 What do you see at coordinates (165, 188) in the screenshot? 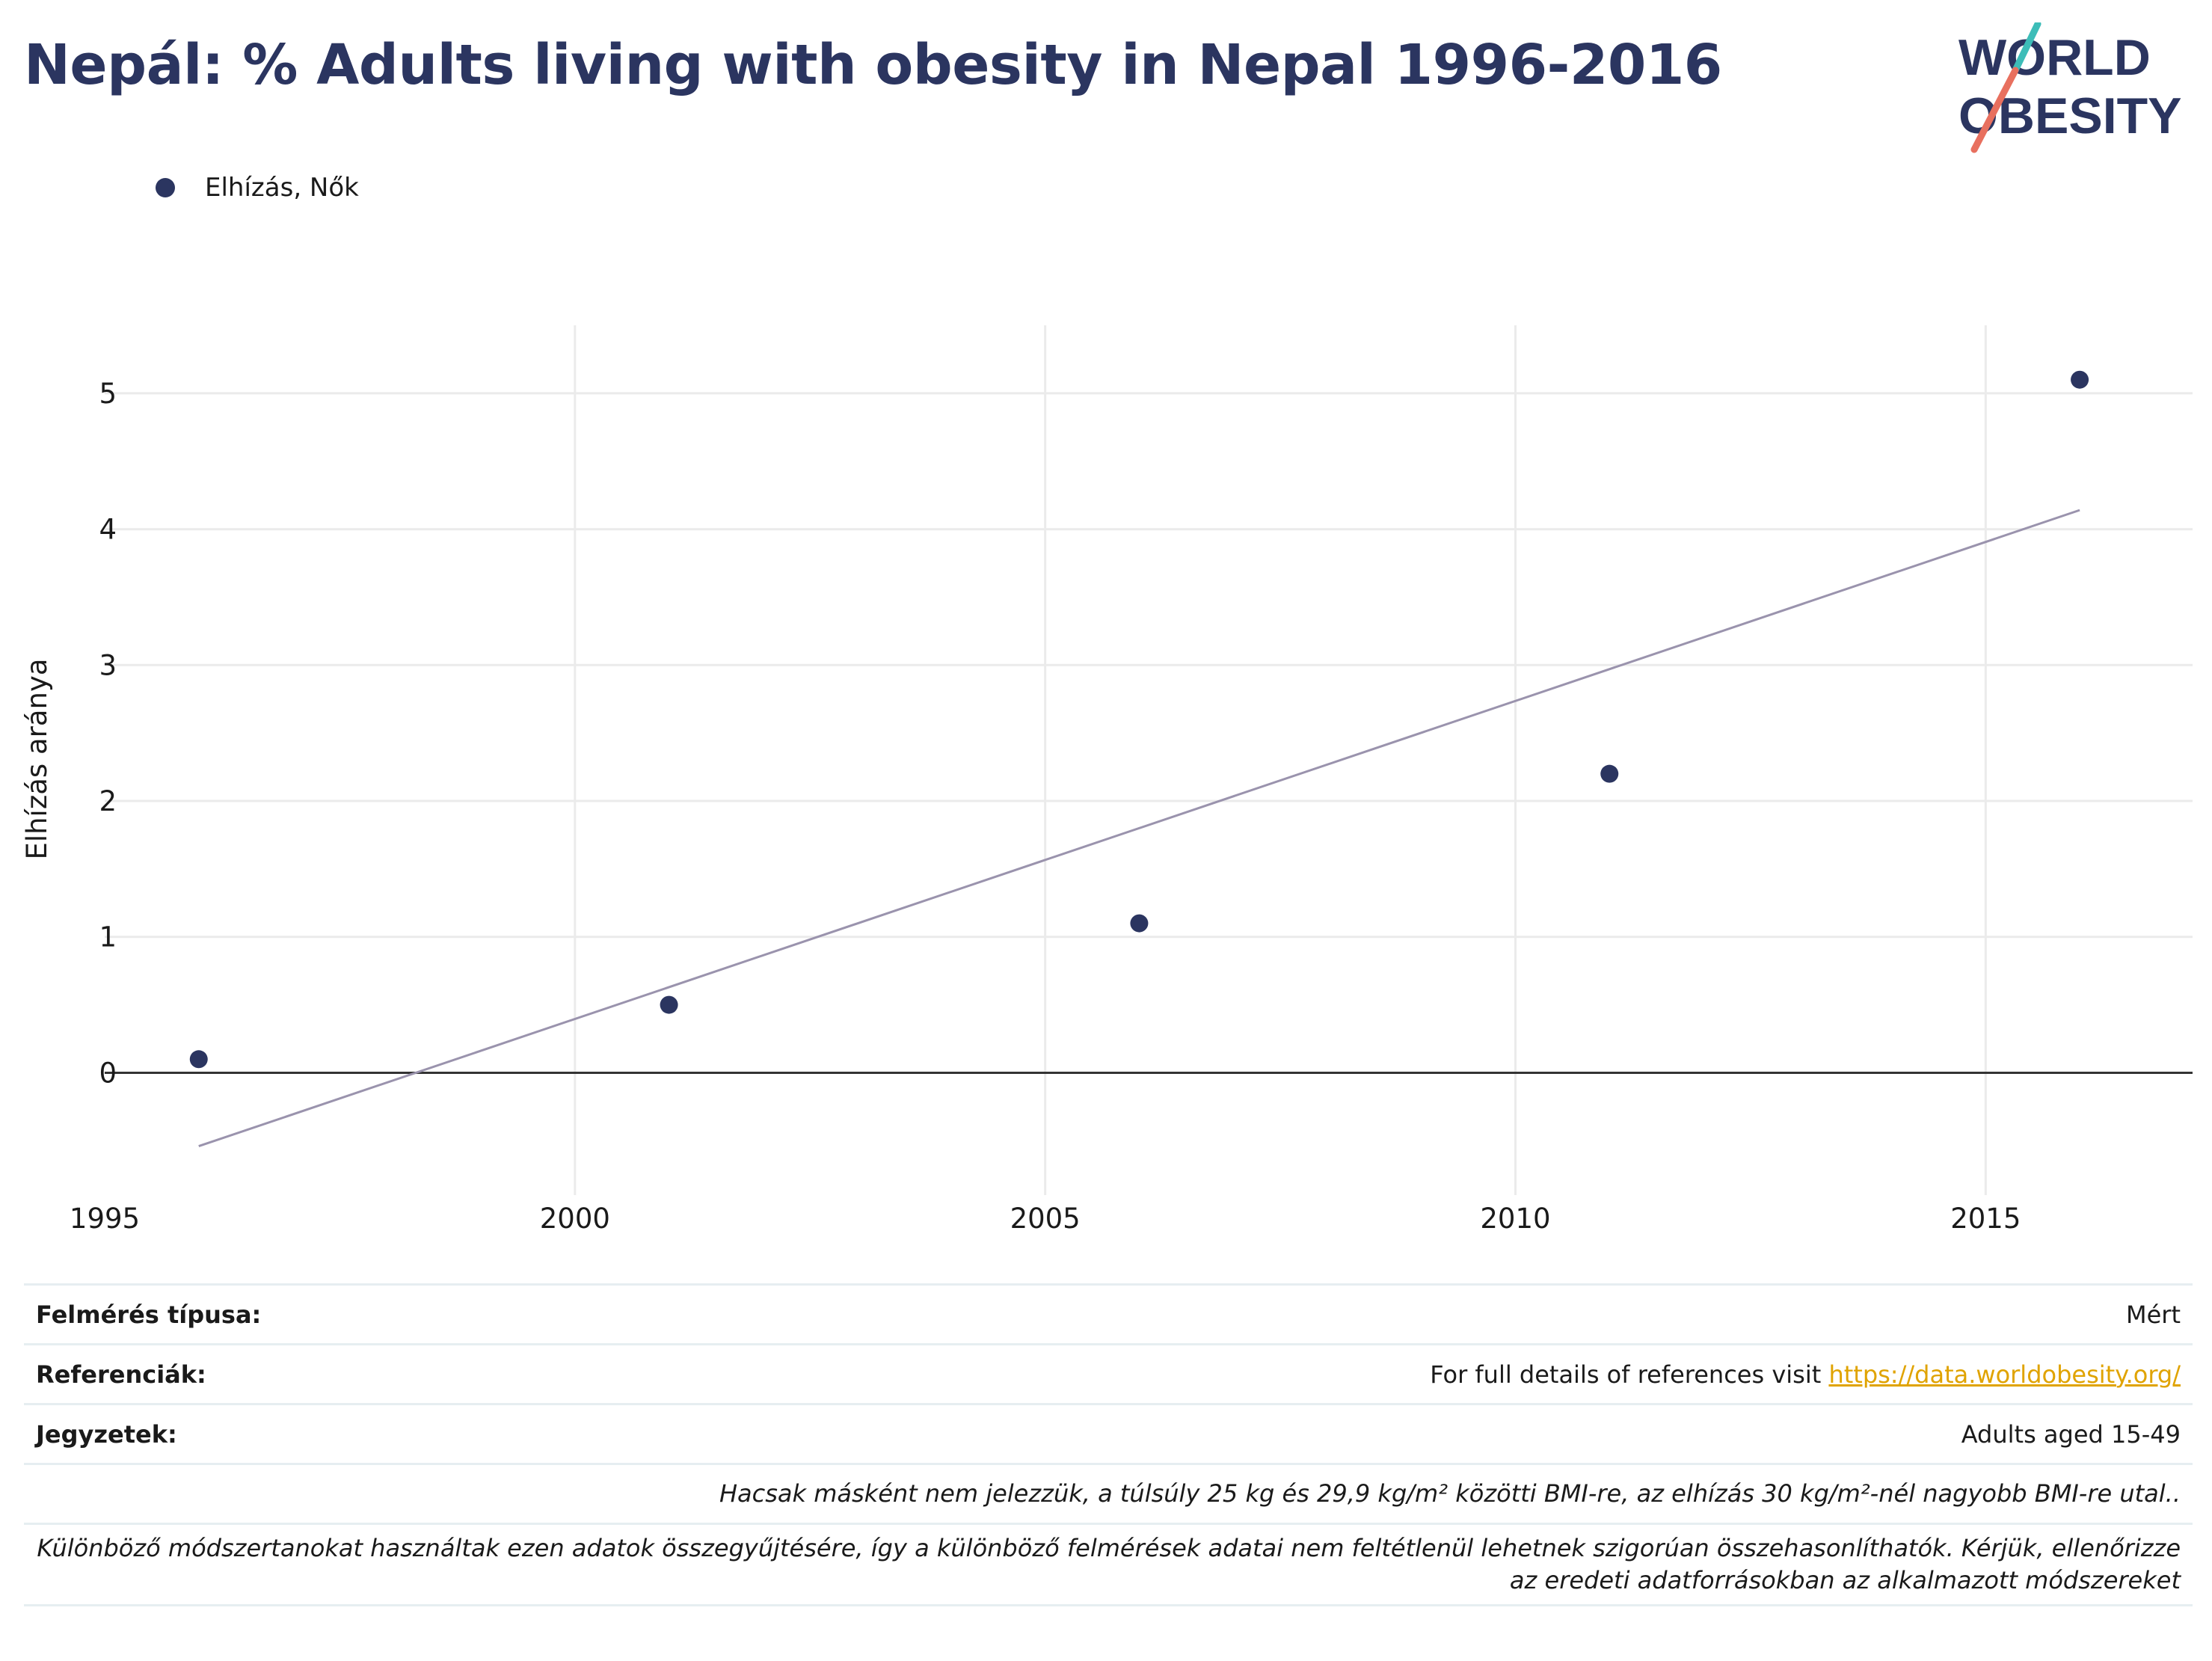
I see `legend-marker` at bounding box center [165, 188].